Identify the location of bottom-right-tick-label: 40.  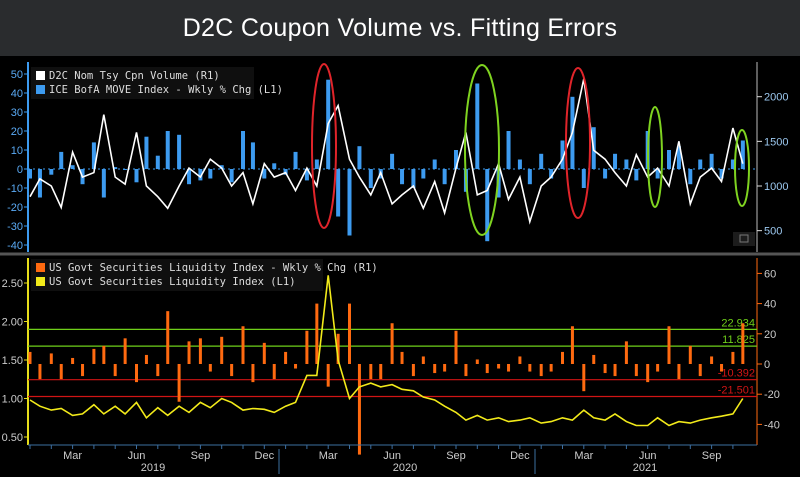
(770, 305).